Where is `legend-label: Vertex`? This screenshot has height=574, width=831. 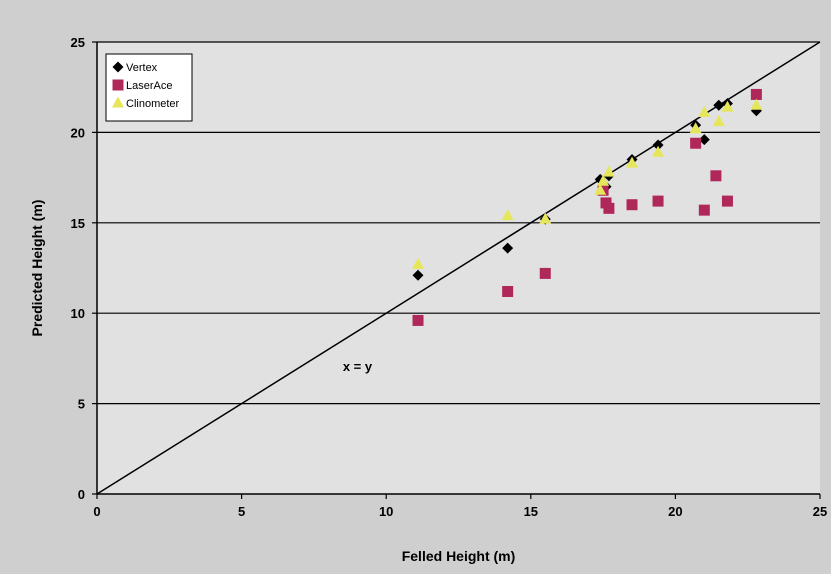 legend-label: Vertex is located at coordinates (142, 68).